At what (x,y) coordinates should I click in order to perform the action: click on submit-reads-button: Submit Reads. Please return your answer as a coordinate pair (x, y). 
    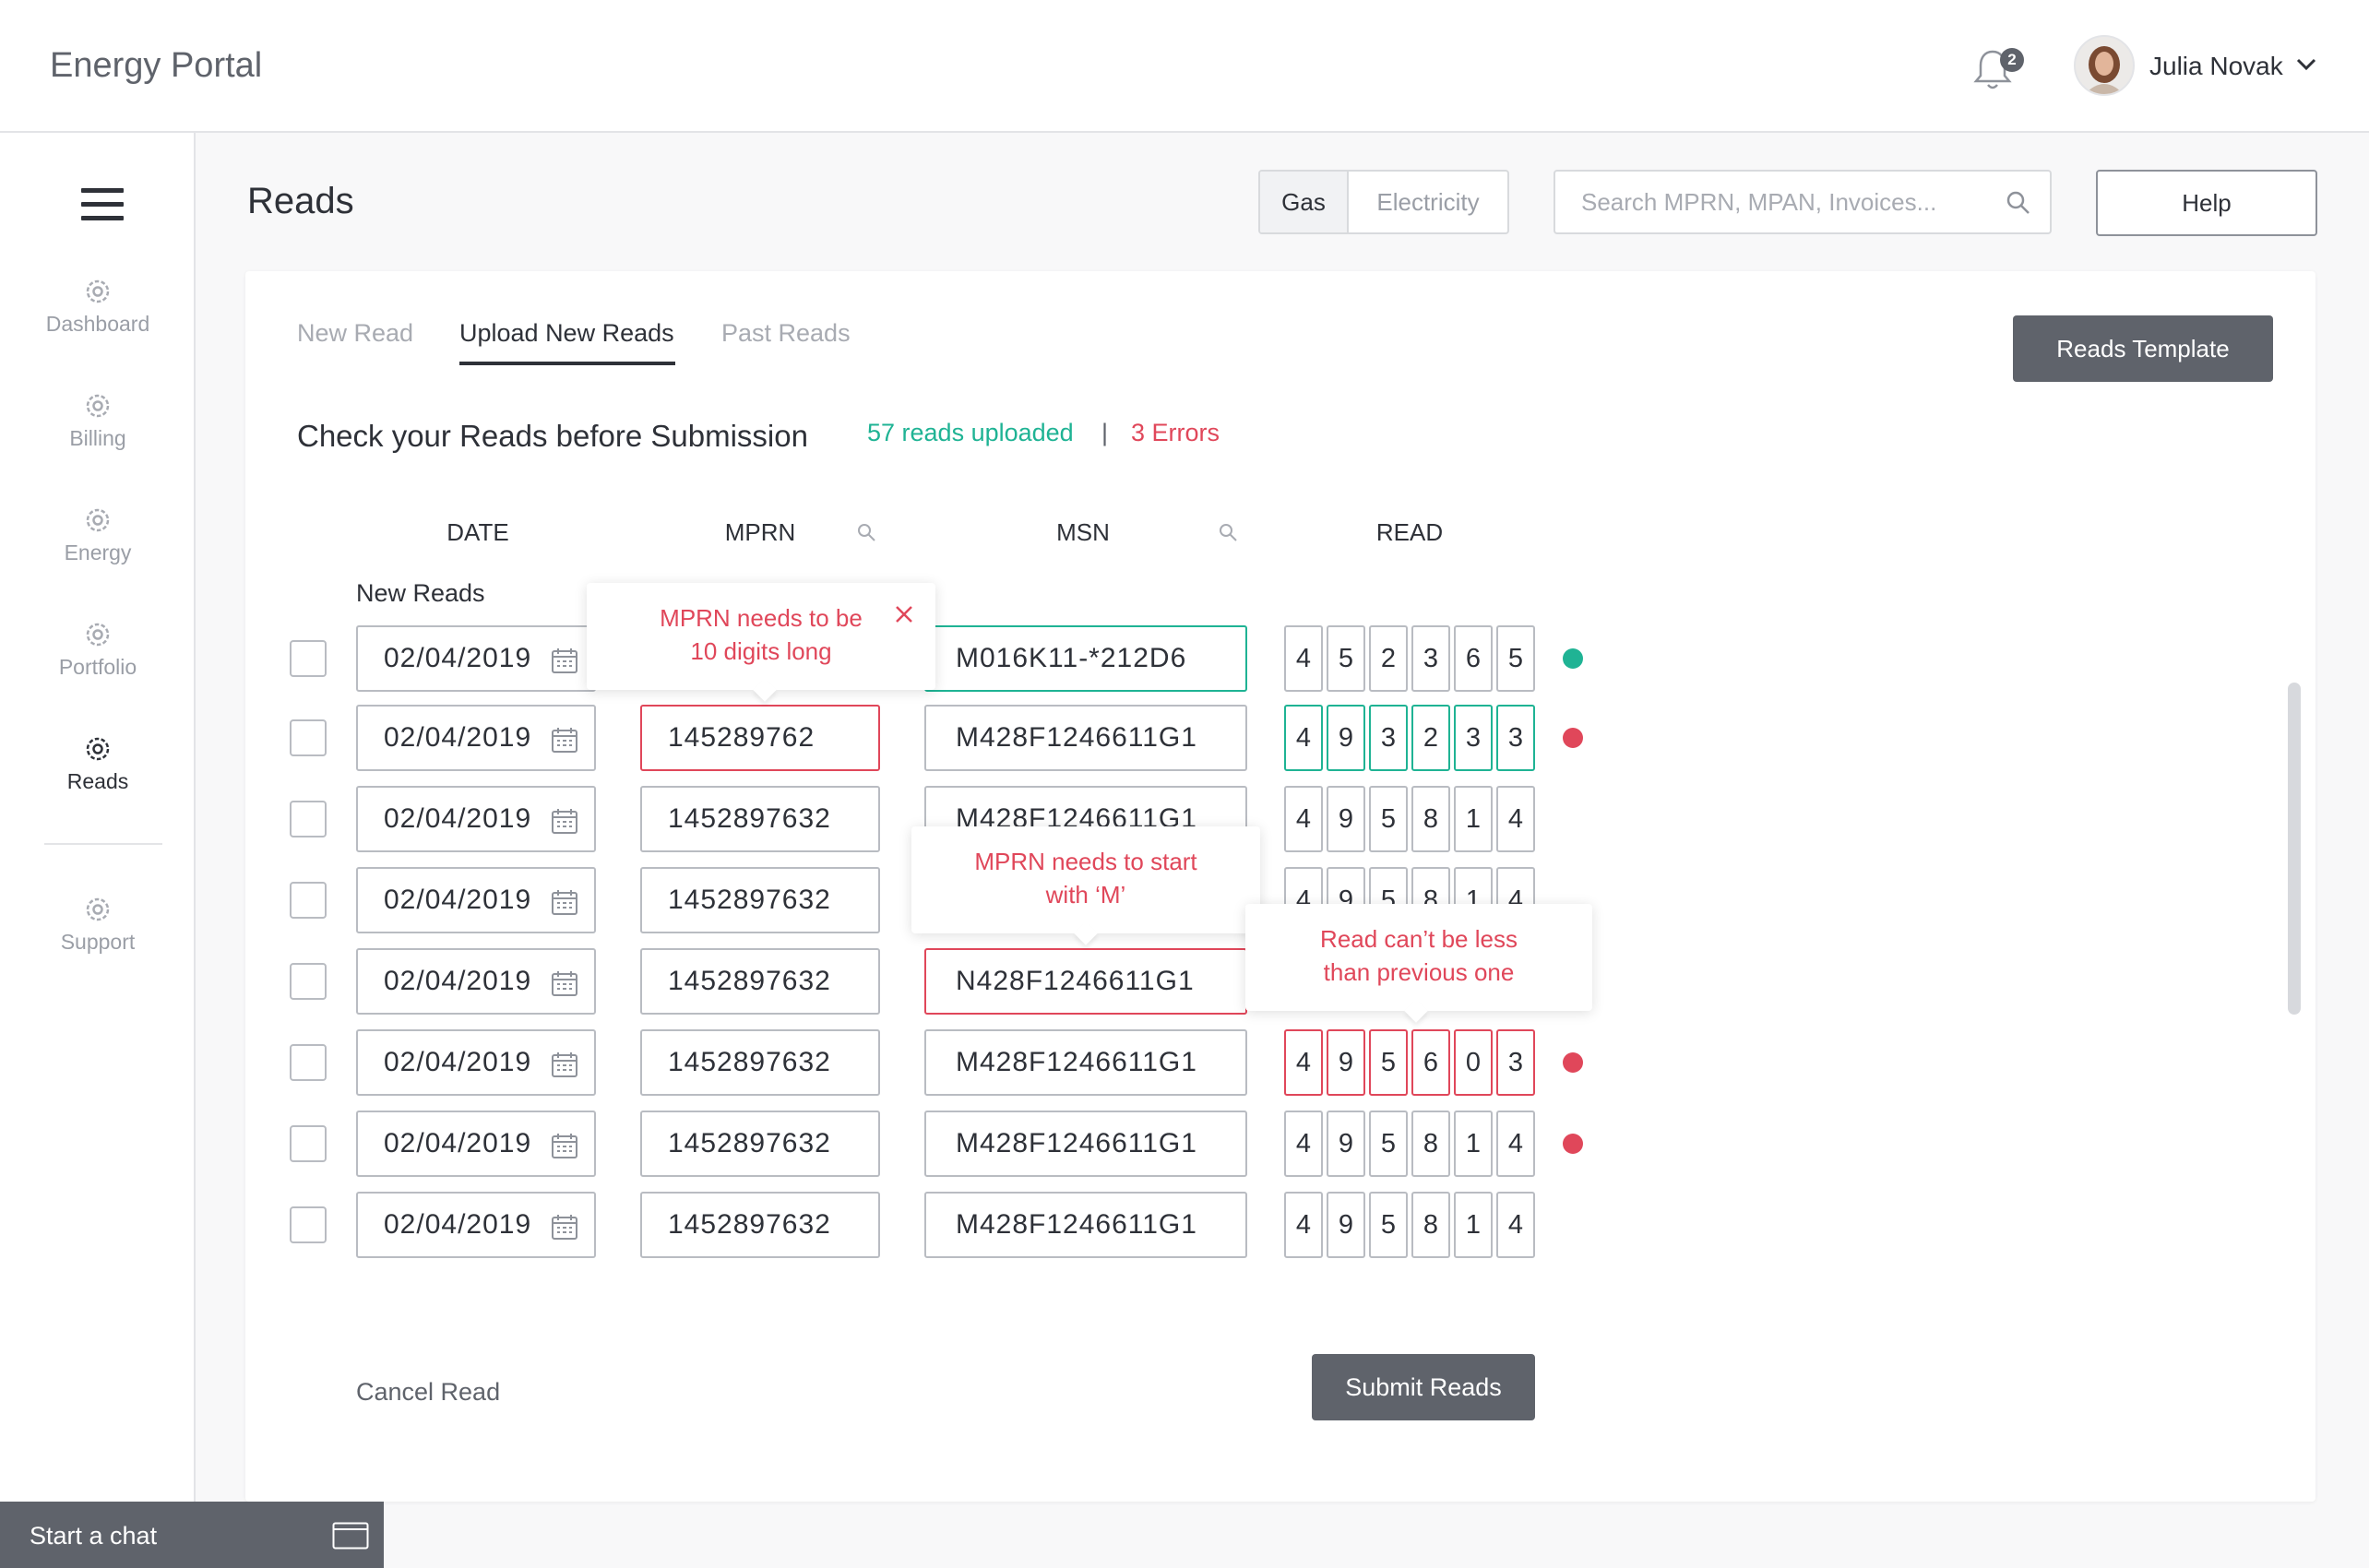
    Looking at the image, I should click on (1423, 1387).